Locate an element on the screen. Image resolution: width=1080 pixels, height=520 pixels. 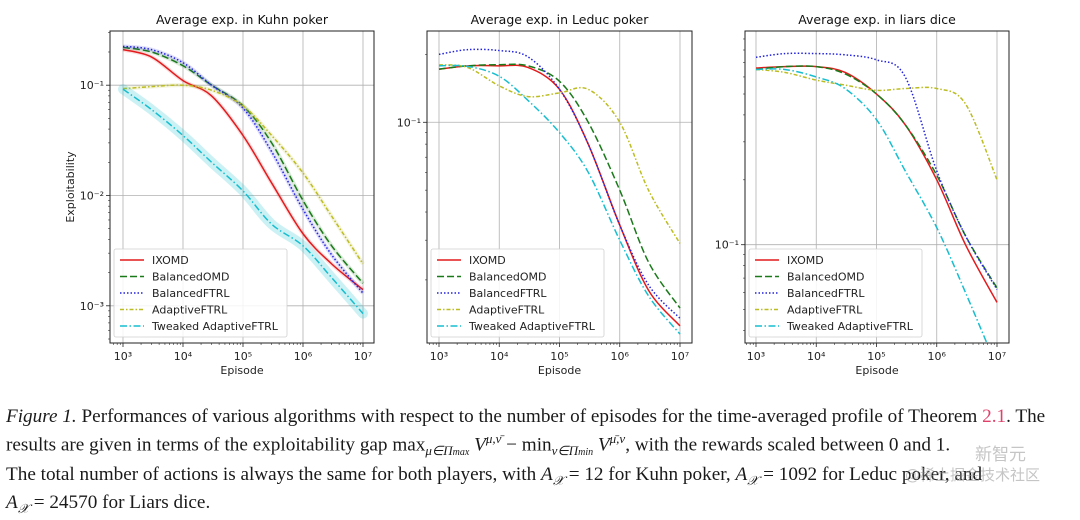
series-line-balancedomd is located at coordinates (559, 186).